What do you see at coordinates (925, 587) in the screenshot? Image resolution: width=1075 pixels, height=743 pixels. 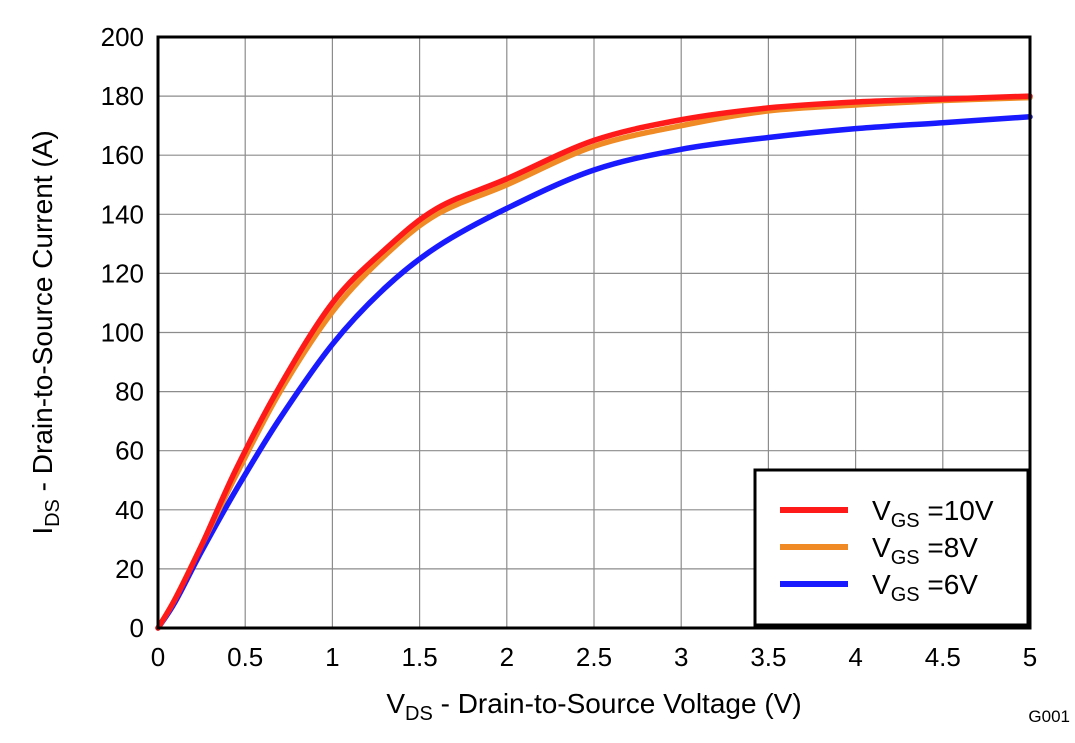 I see `legend-label-vgs-6v: VGS =6V` at bounding box center [925, 587].